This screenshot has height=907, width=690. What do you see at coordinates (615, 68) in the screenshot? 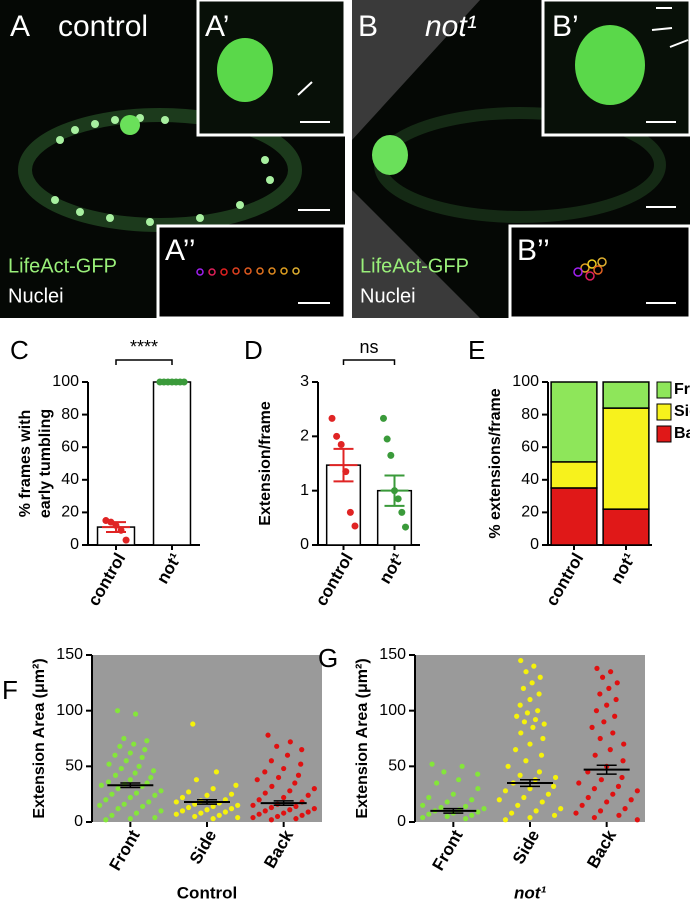
I see `inset-b-prime` at bounding box center [615, 68].